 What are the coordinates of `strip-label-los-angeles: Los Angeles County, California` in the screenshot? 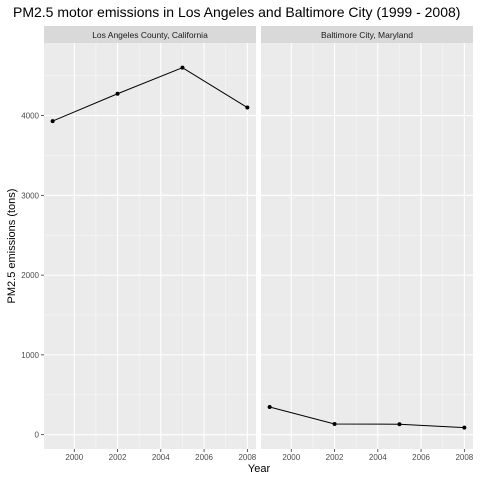 It's located at (150, 35).